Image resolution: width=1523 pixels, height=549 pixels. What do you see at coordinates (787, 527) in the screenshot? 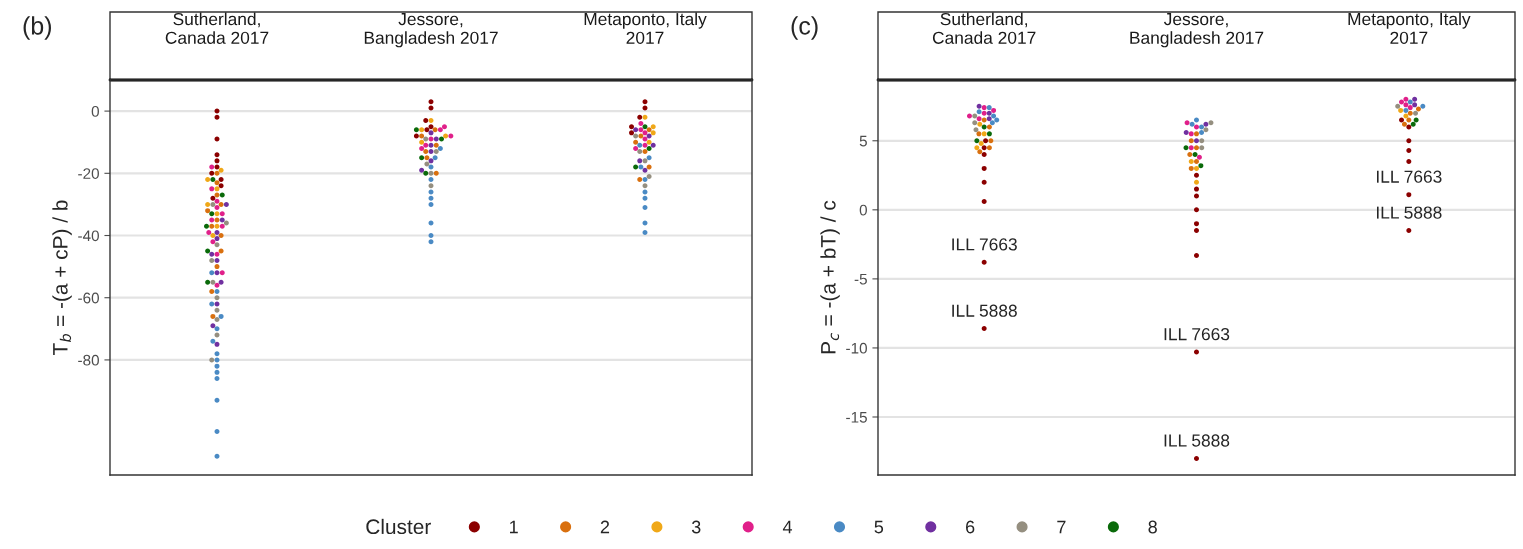
I see `legend-label: 4` at bounding box center [787, 527].